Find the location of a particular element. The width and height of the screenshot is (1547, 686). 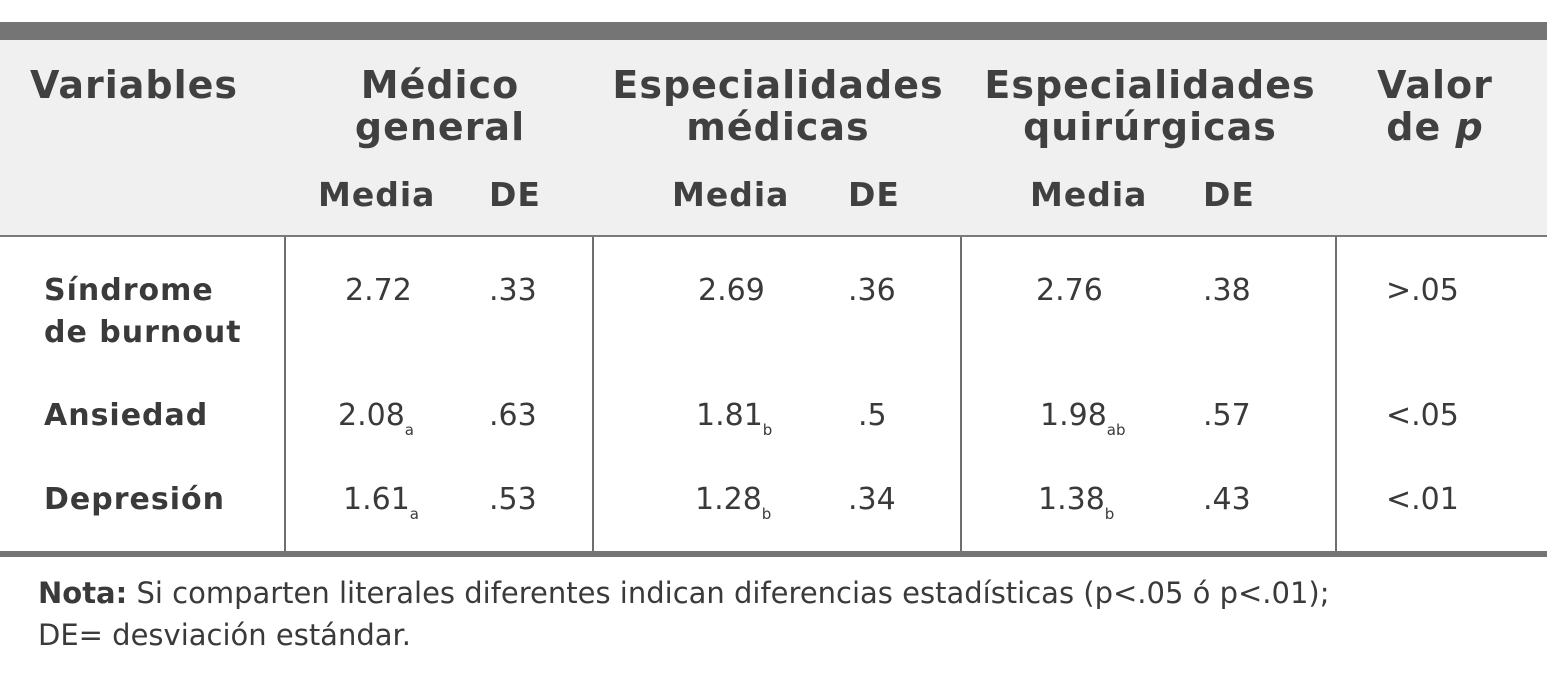

header-variables: Variables is located at coordinates (134, 85).